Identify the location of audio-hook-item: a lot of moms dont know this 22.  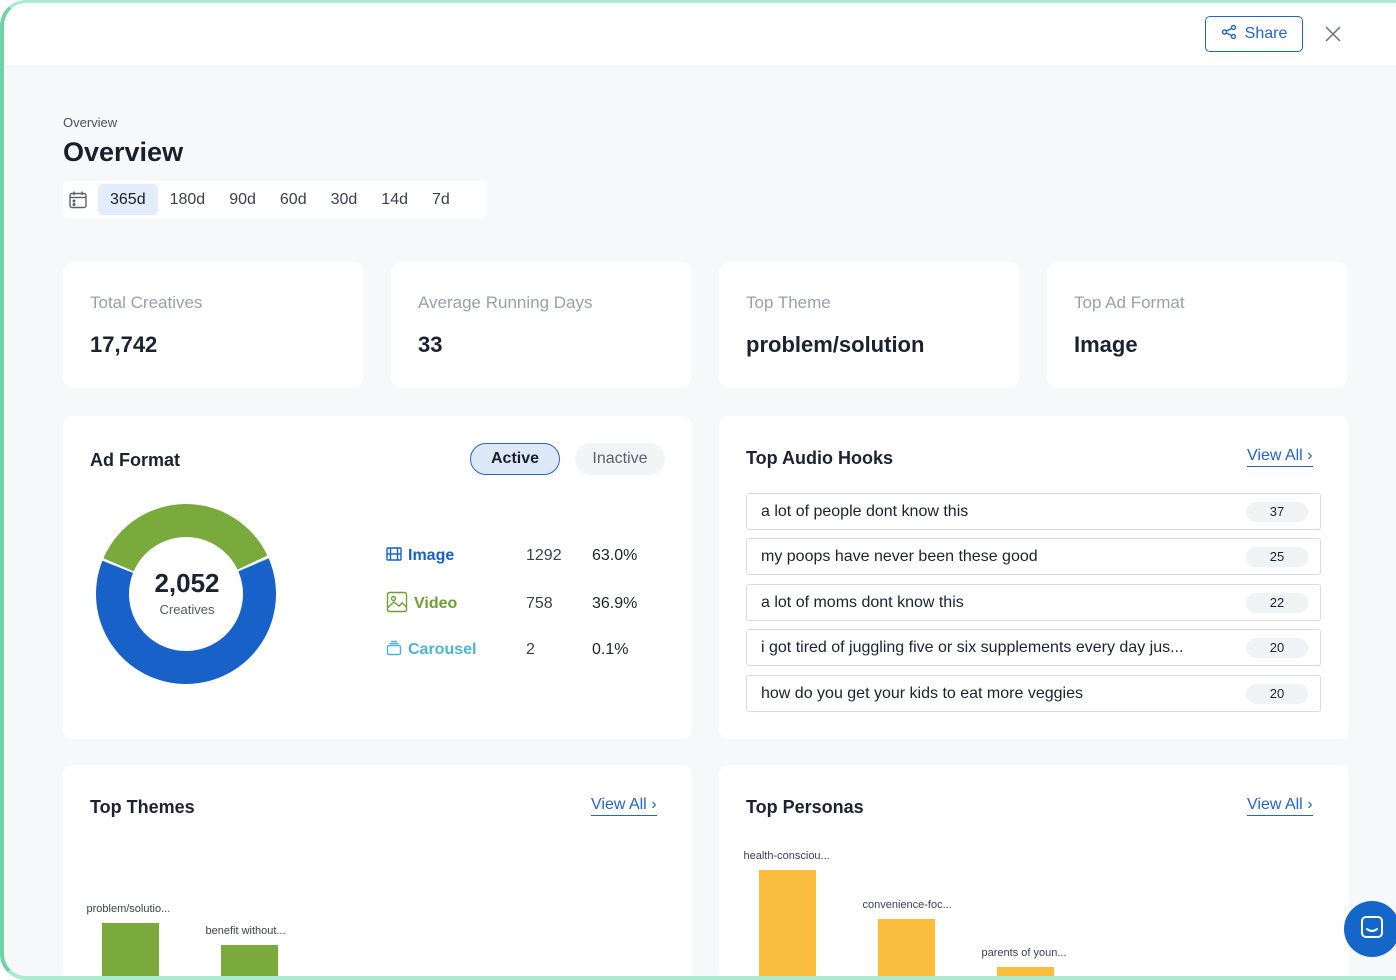
(1033, 602).